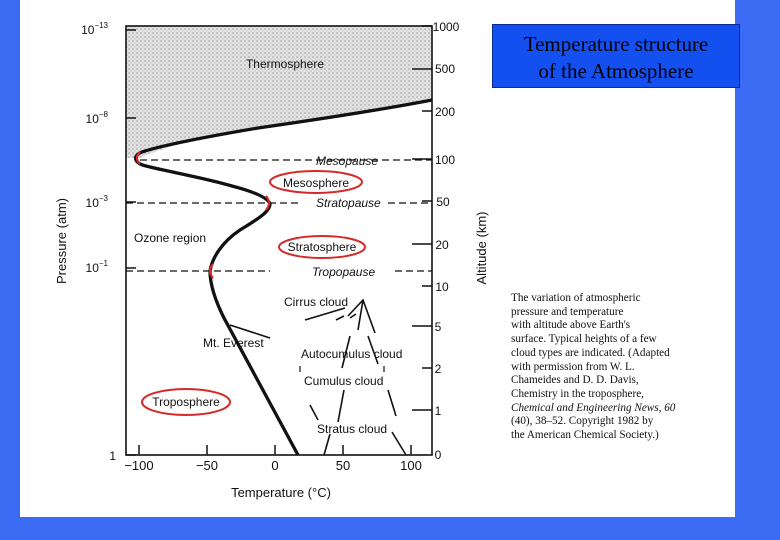 The width and height of the screenshot is (780, 540). I want to click on caption-line: Chemistry in the troposphere,, so click(577, 393).